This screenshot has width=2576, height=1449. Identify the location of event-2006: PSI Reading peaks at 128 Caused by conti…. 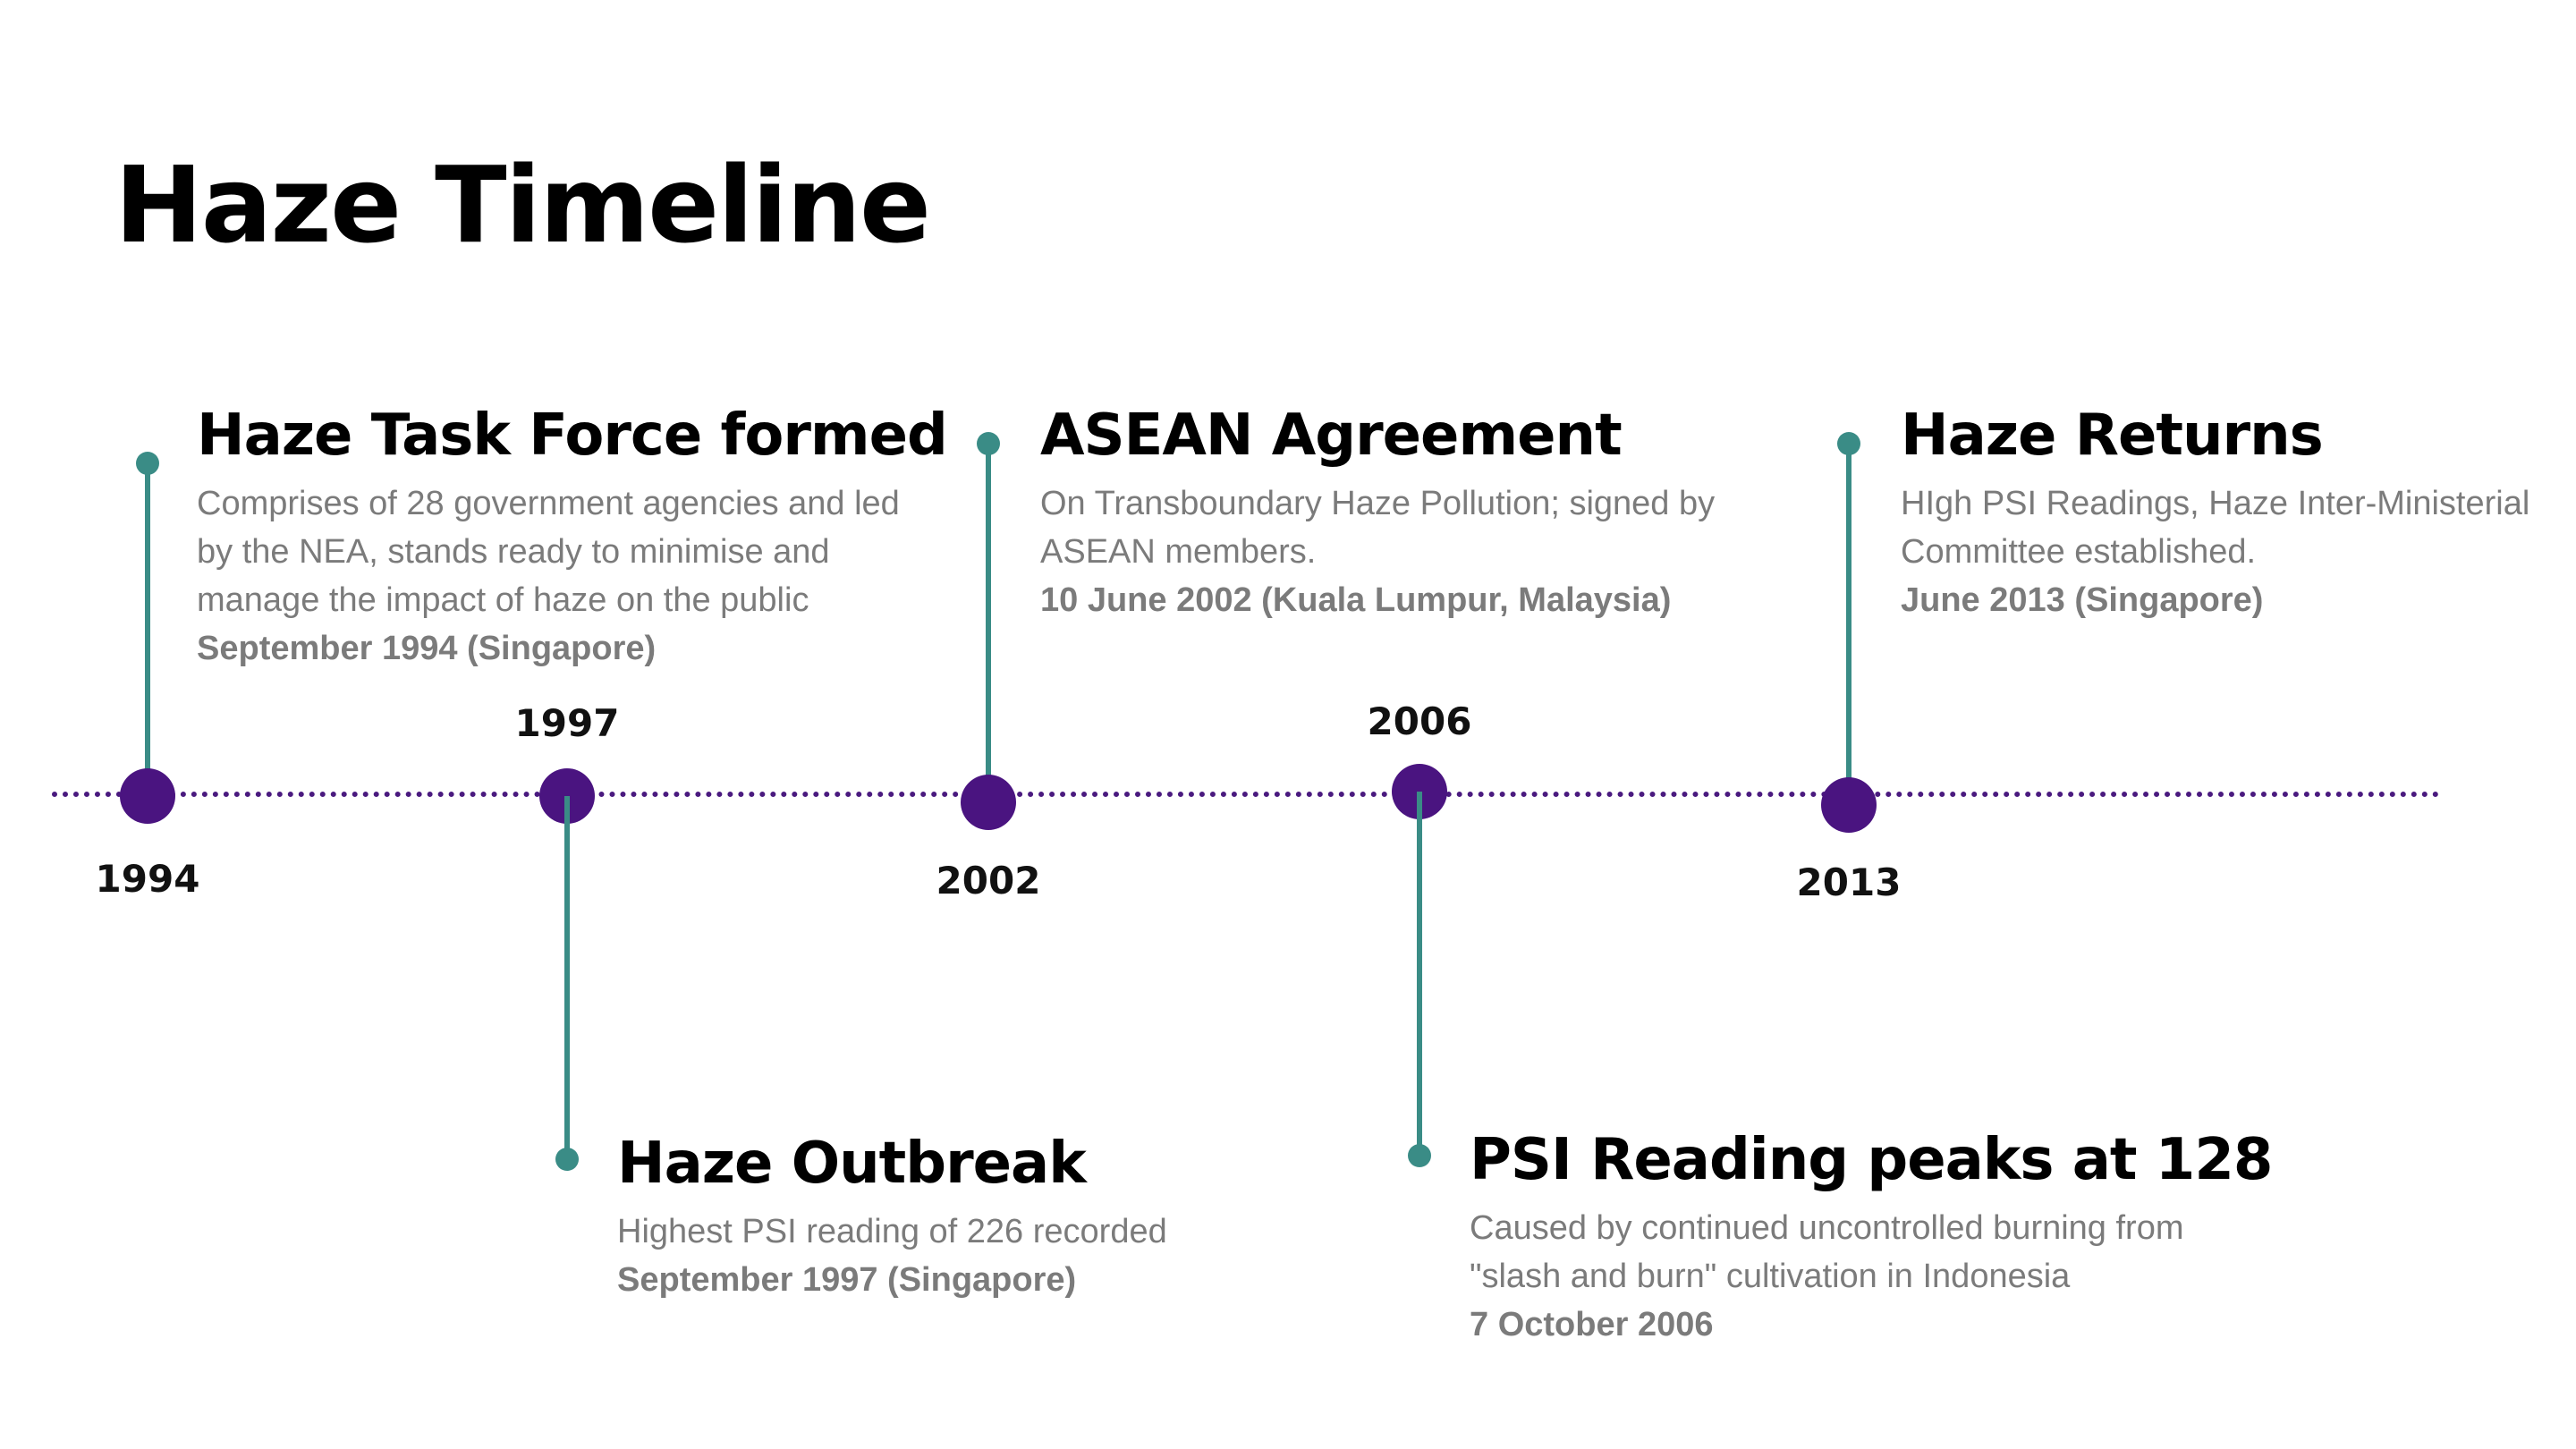
(1871, 1238).